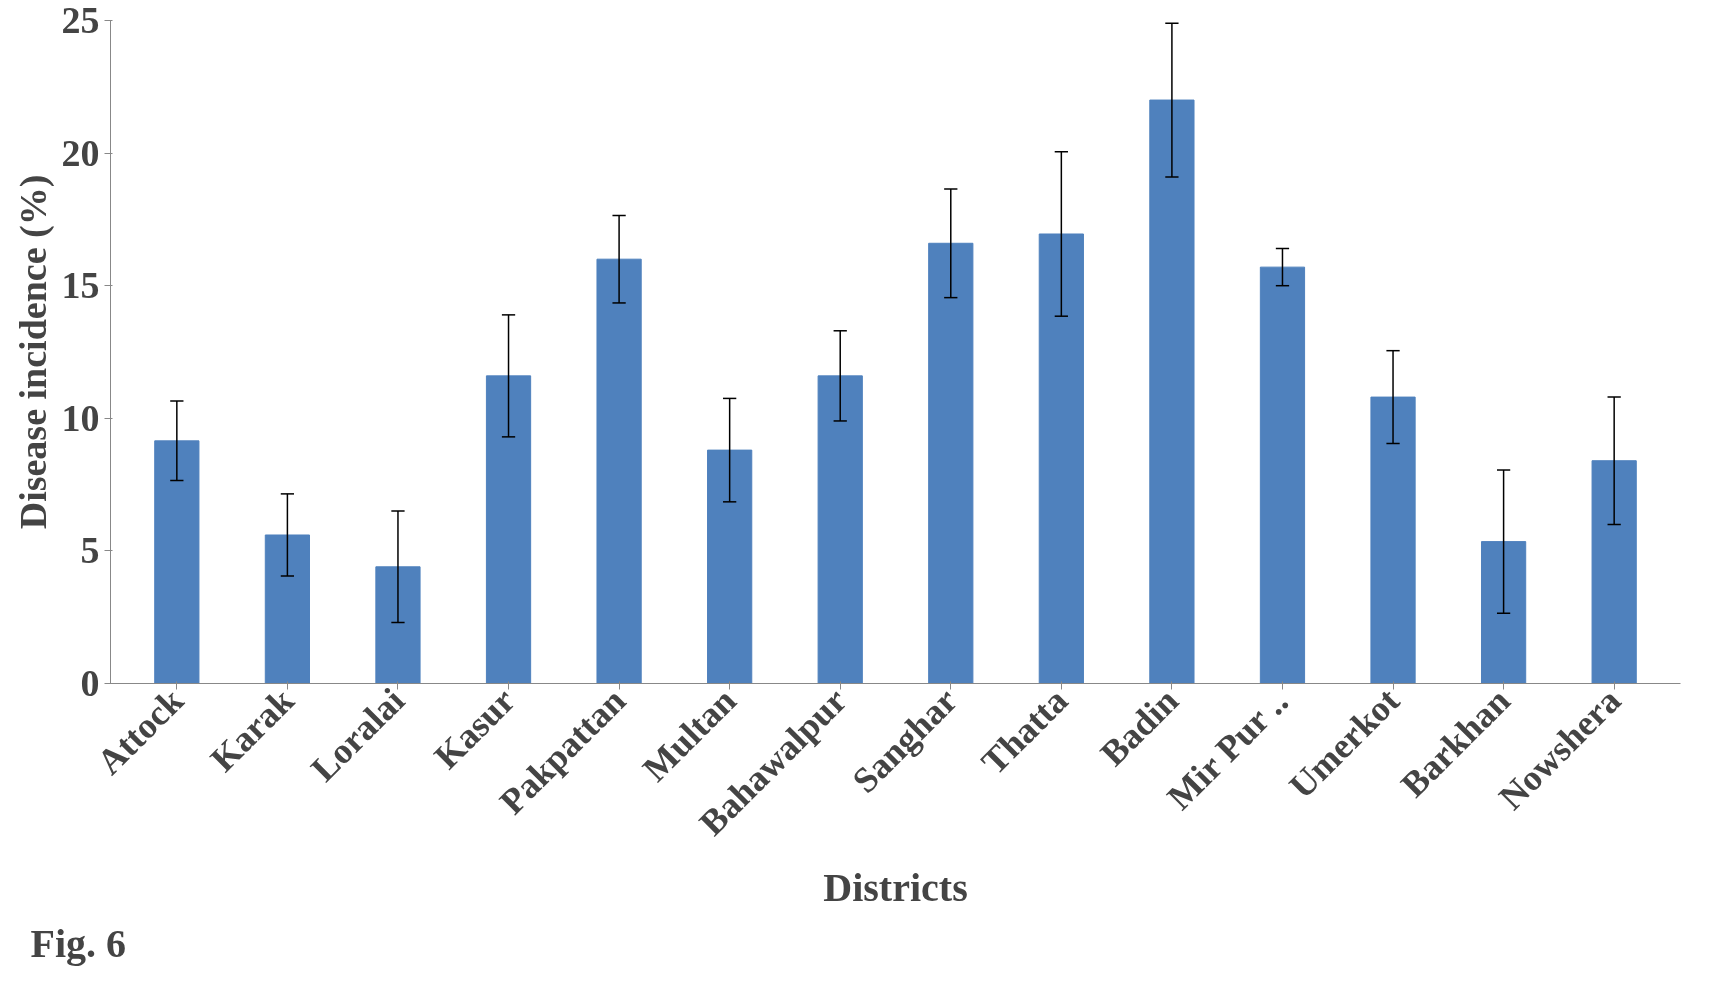 This screenshot has height=994, width=1724. I want to click on y-tick-label: 0, so click(90, 683).